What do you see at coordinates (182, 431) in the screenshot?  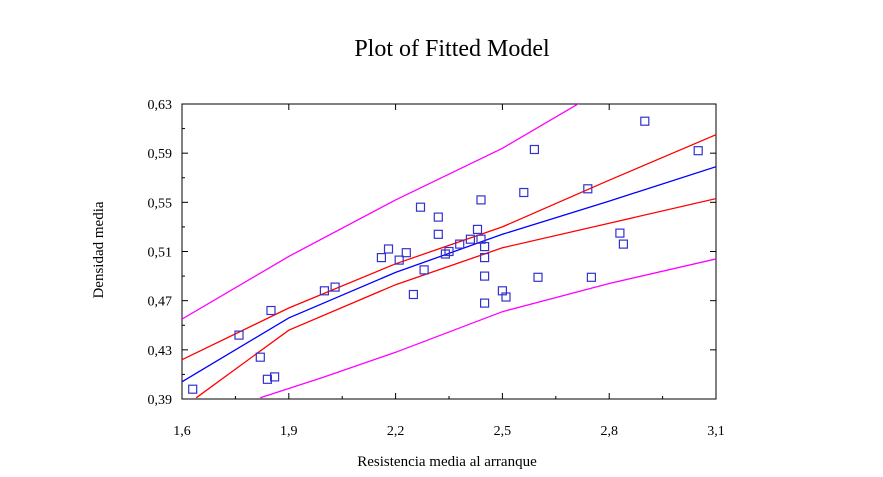 I see `x-tick-label: 1,6` at bounding box center [182, 431].